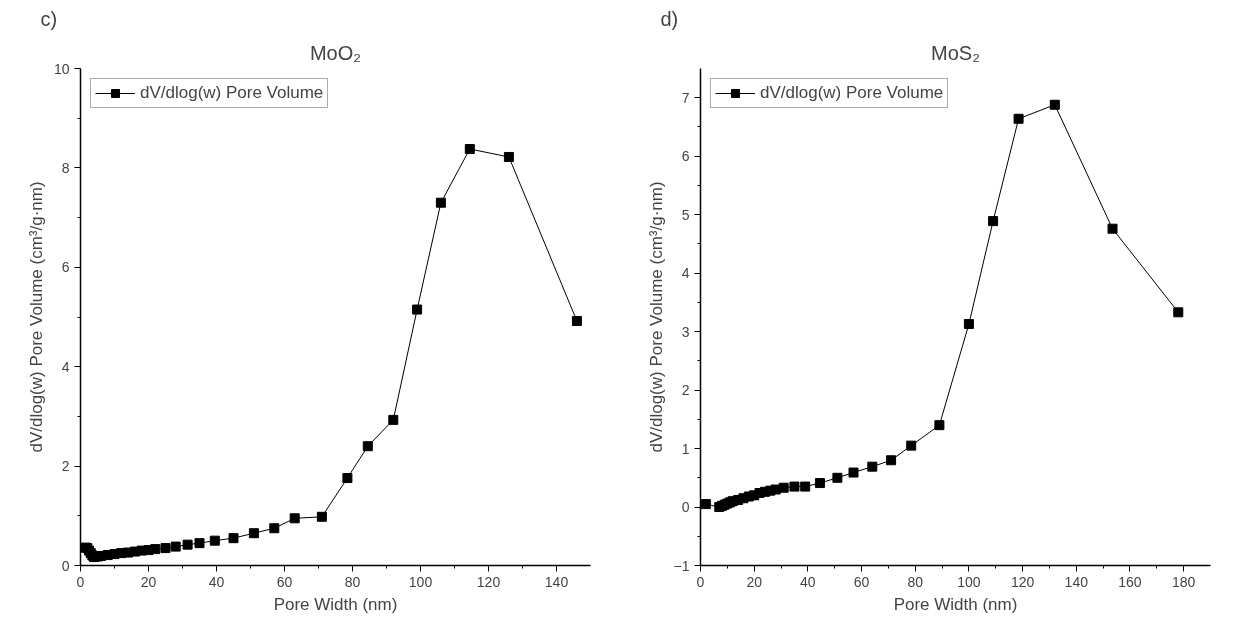 This screenshot has height=632, width=1248. I want to click on text: d), so click(669, 18).